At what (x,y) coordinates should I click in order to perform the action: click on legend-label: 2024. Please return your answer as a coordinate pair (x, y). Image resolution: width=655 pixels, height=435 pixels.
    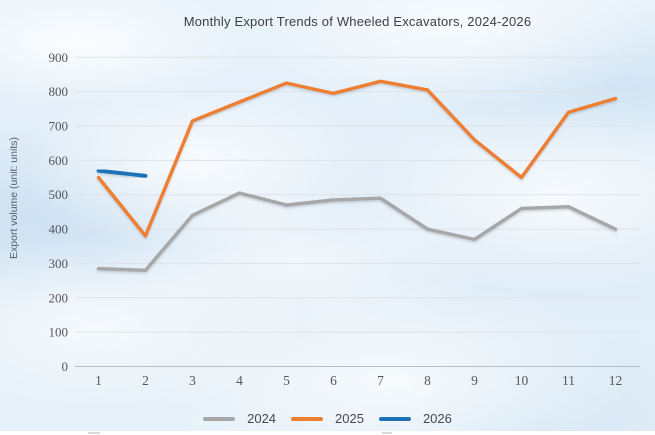
    Looking at the image, I should click on (262, 418).